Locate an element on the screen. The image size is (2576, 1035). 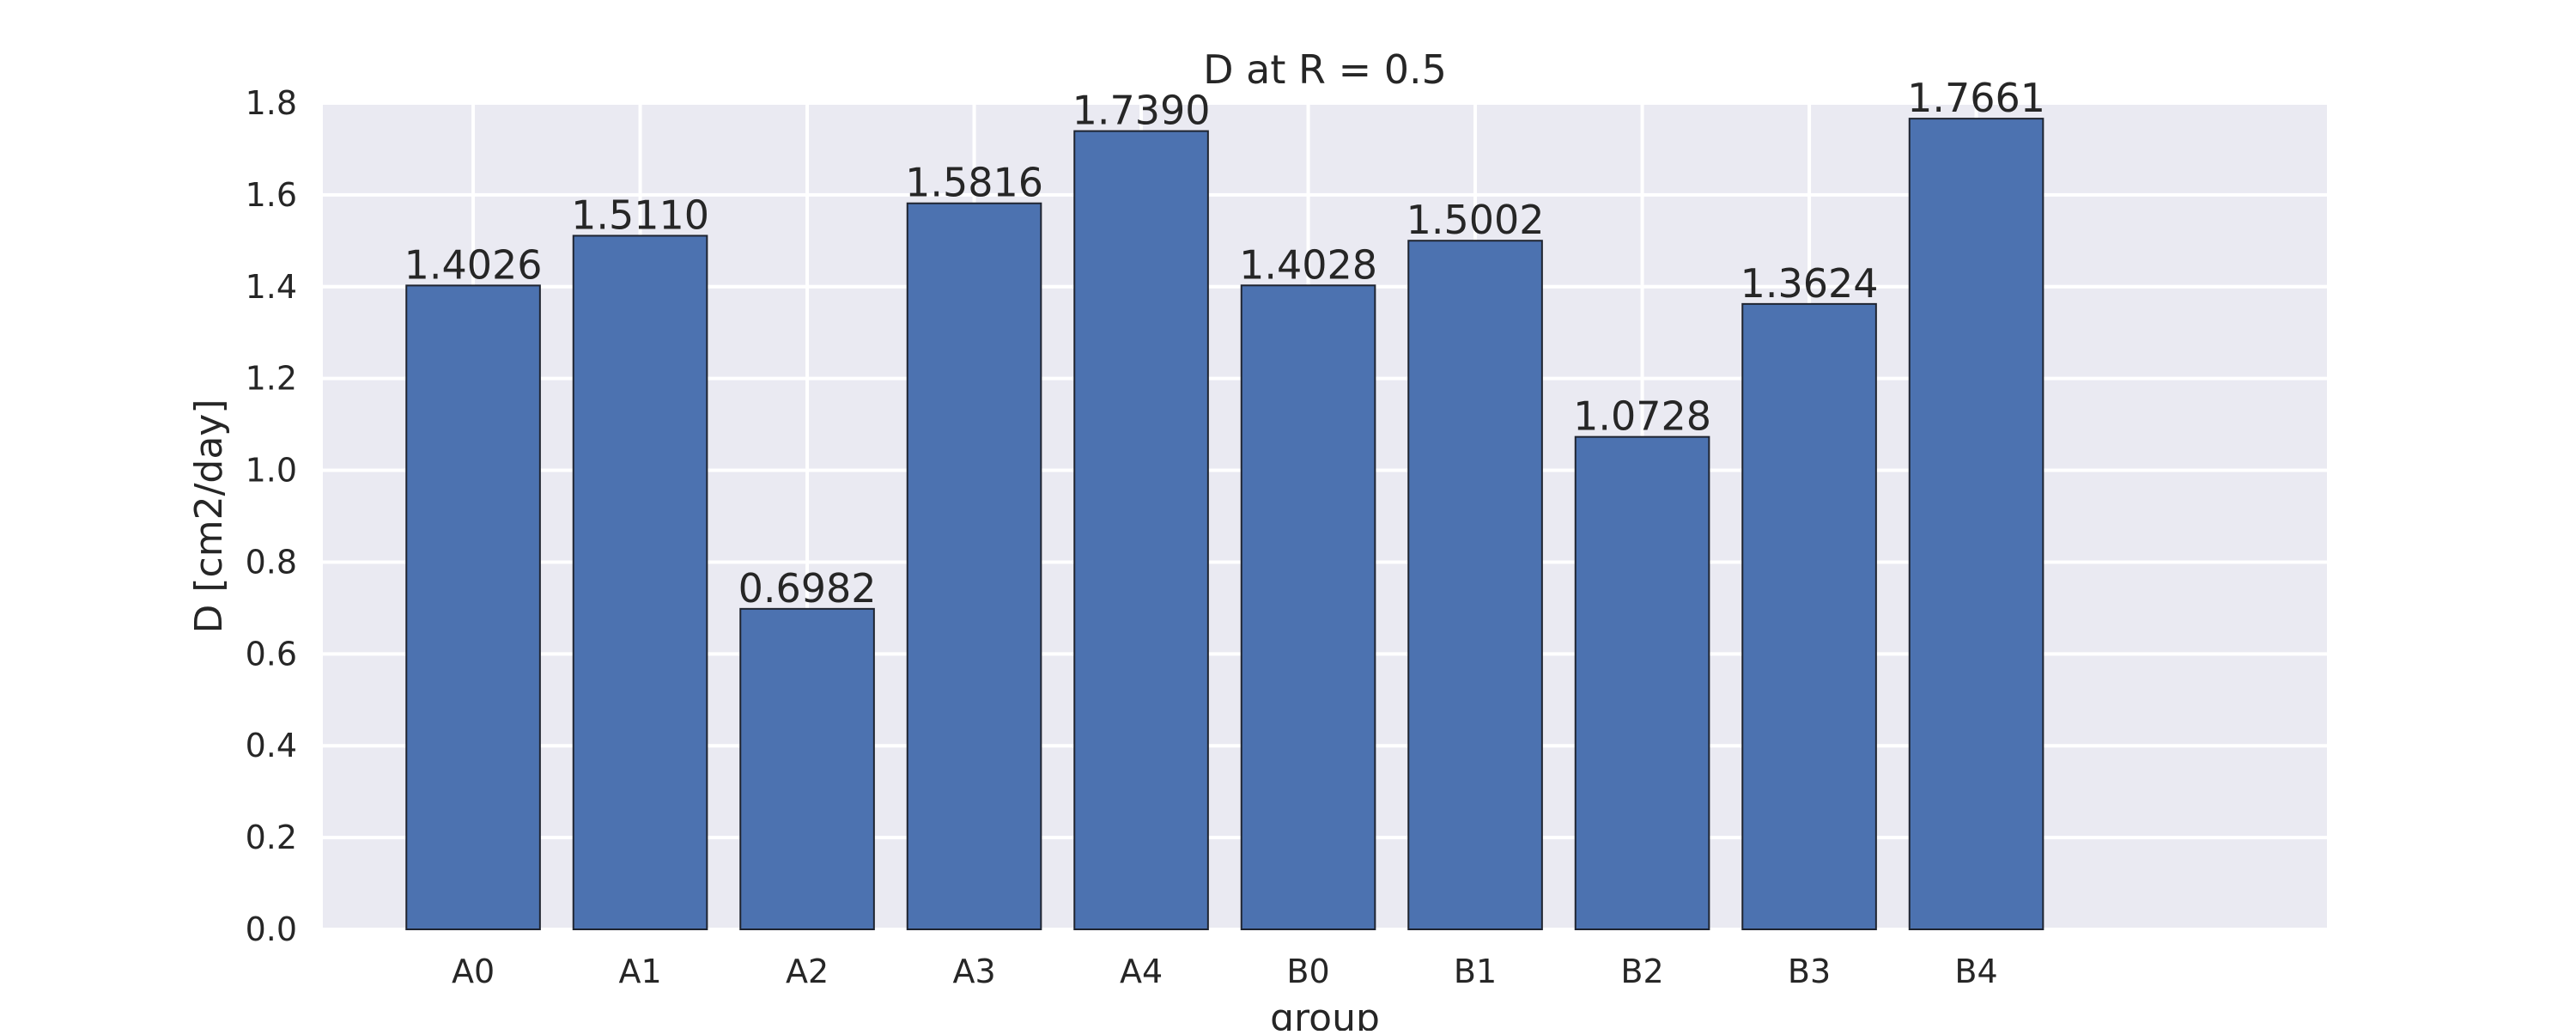
y-tick-label: 0.4 is located at coordinates (271, 745).